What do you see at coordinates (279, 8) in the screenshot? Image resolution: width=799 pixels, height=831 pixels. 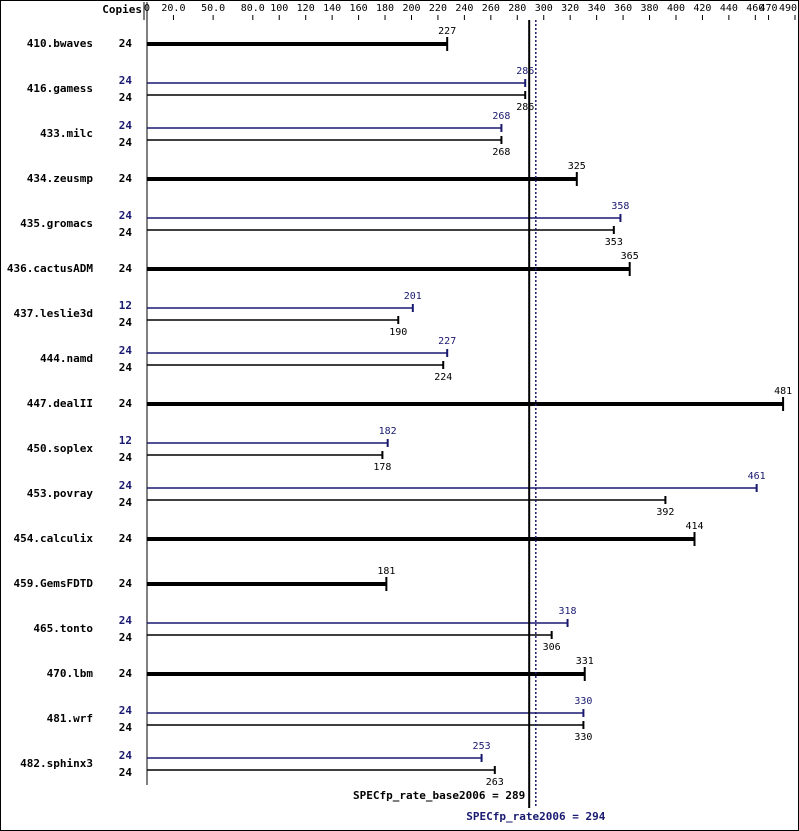 I see `x-tick-label: 100` at bounding box center [279, 8].